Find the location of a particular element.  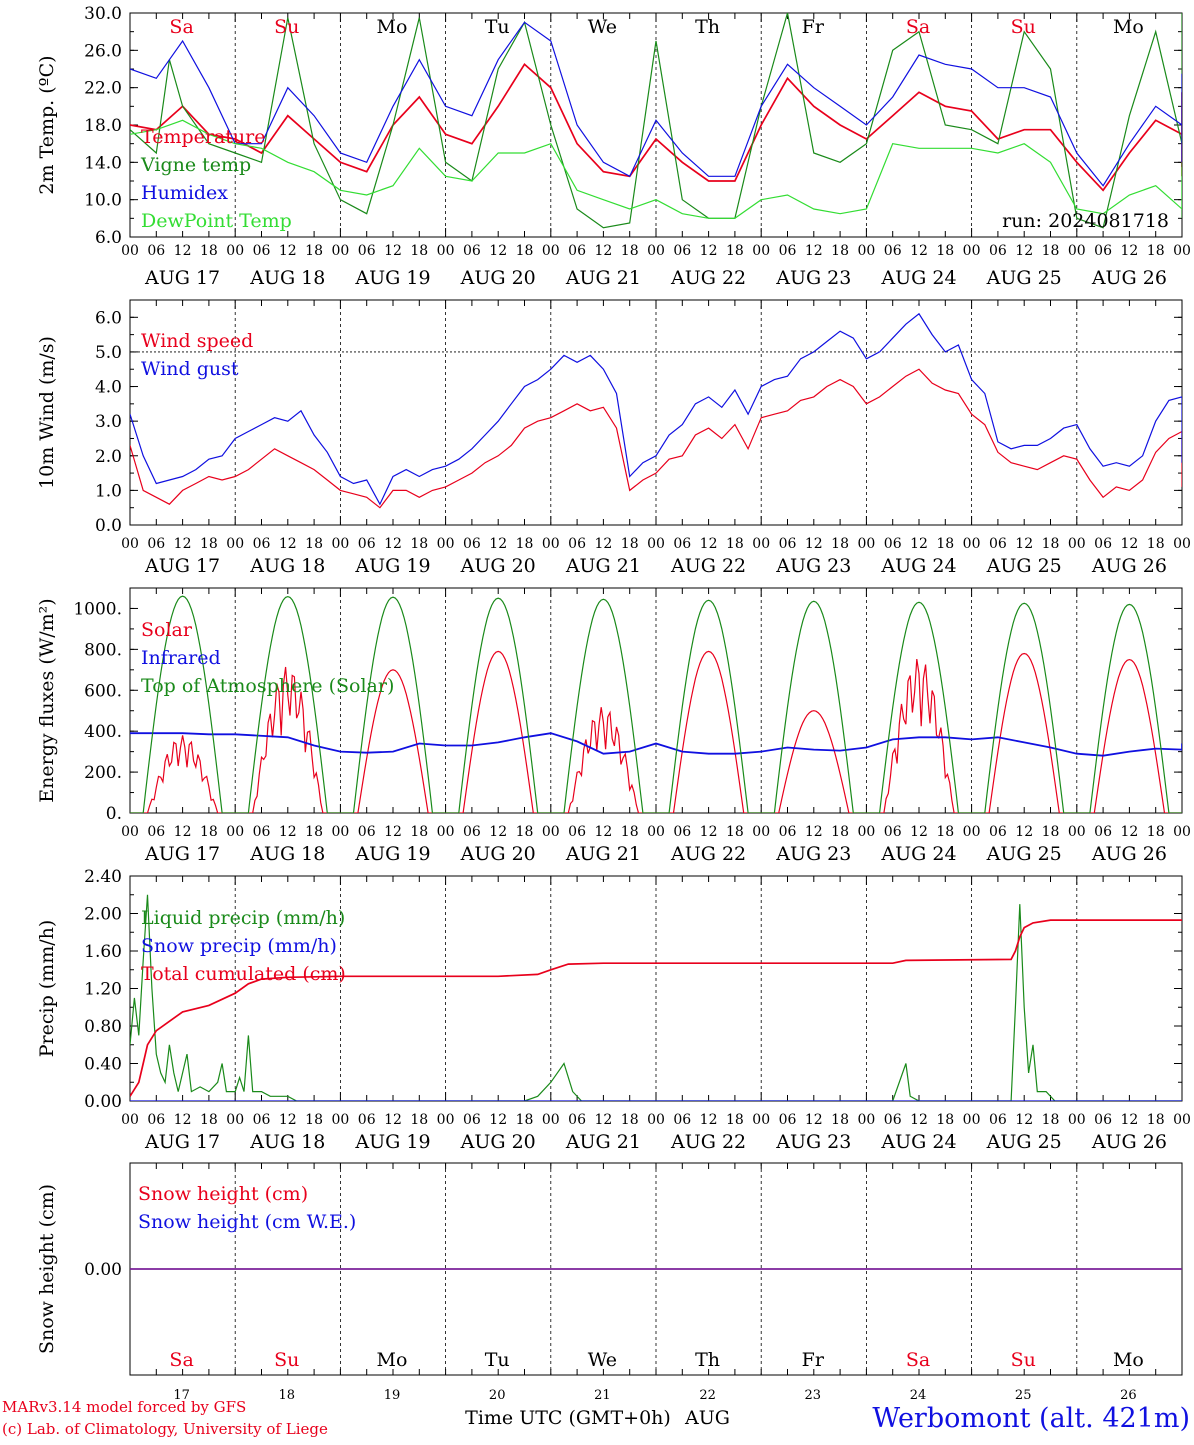

day-number-label: 21 is located at coordinates (602, 1395).